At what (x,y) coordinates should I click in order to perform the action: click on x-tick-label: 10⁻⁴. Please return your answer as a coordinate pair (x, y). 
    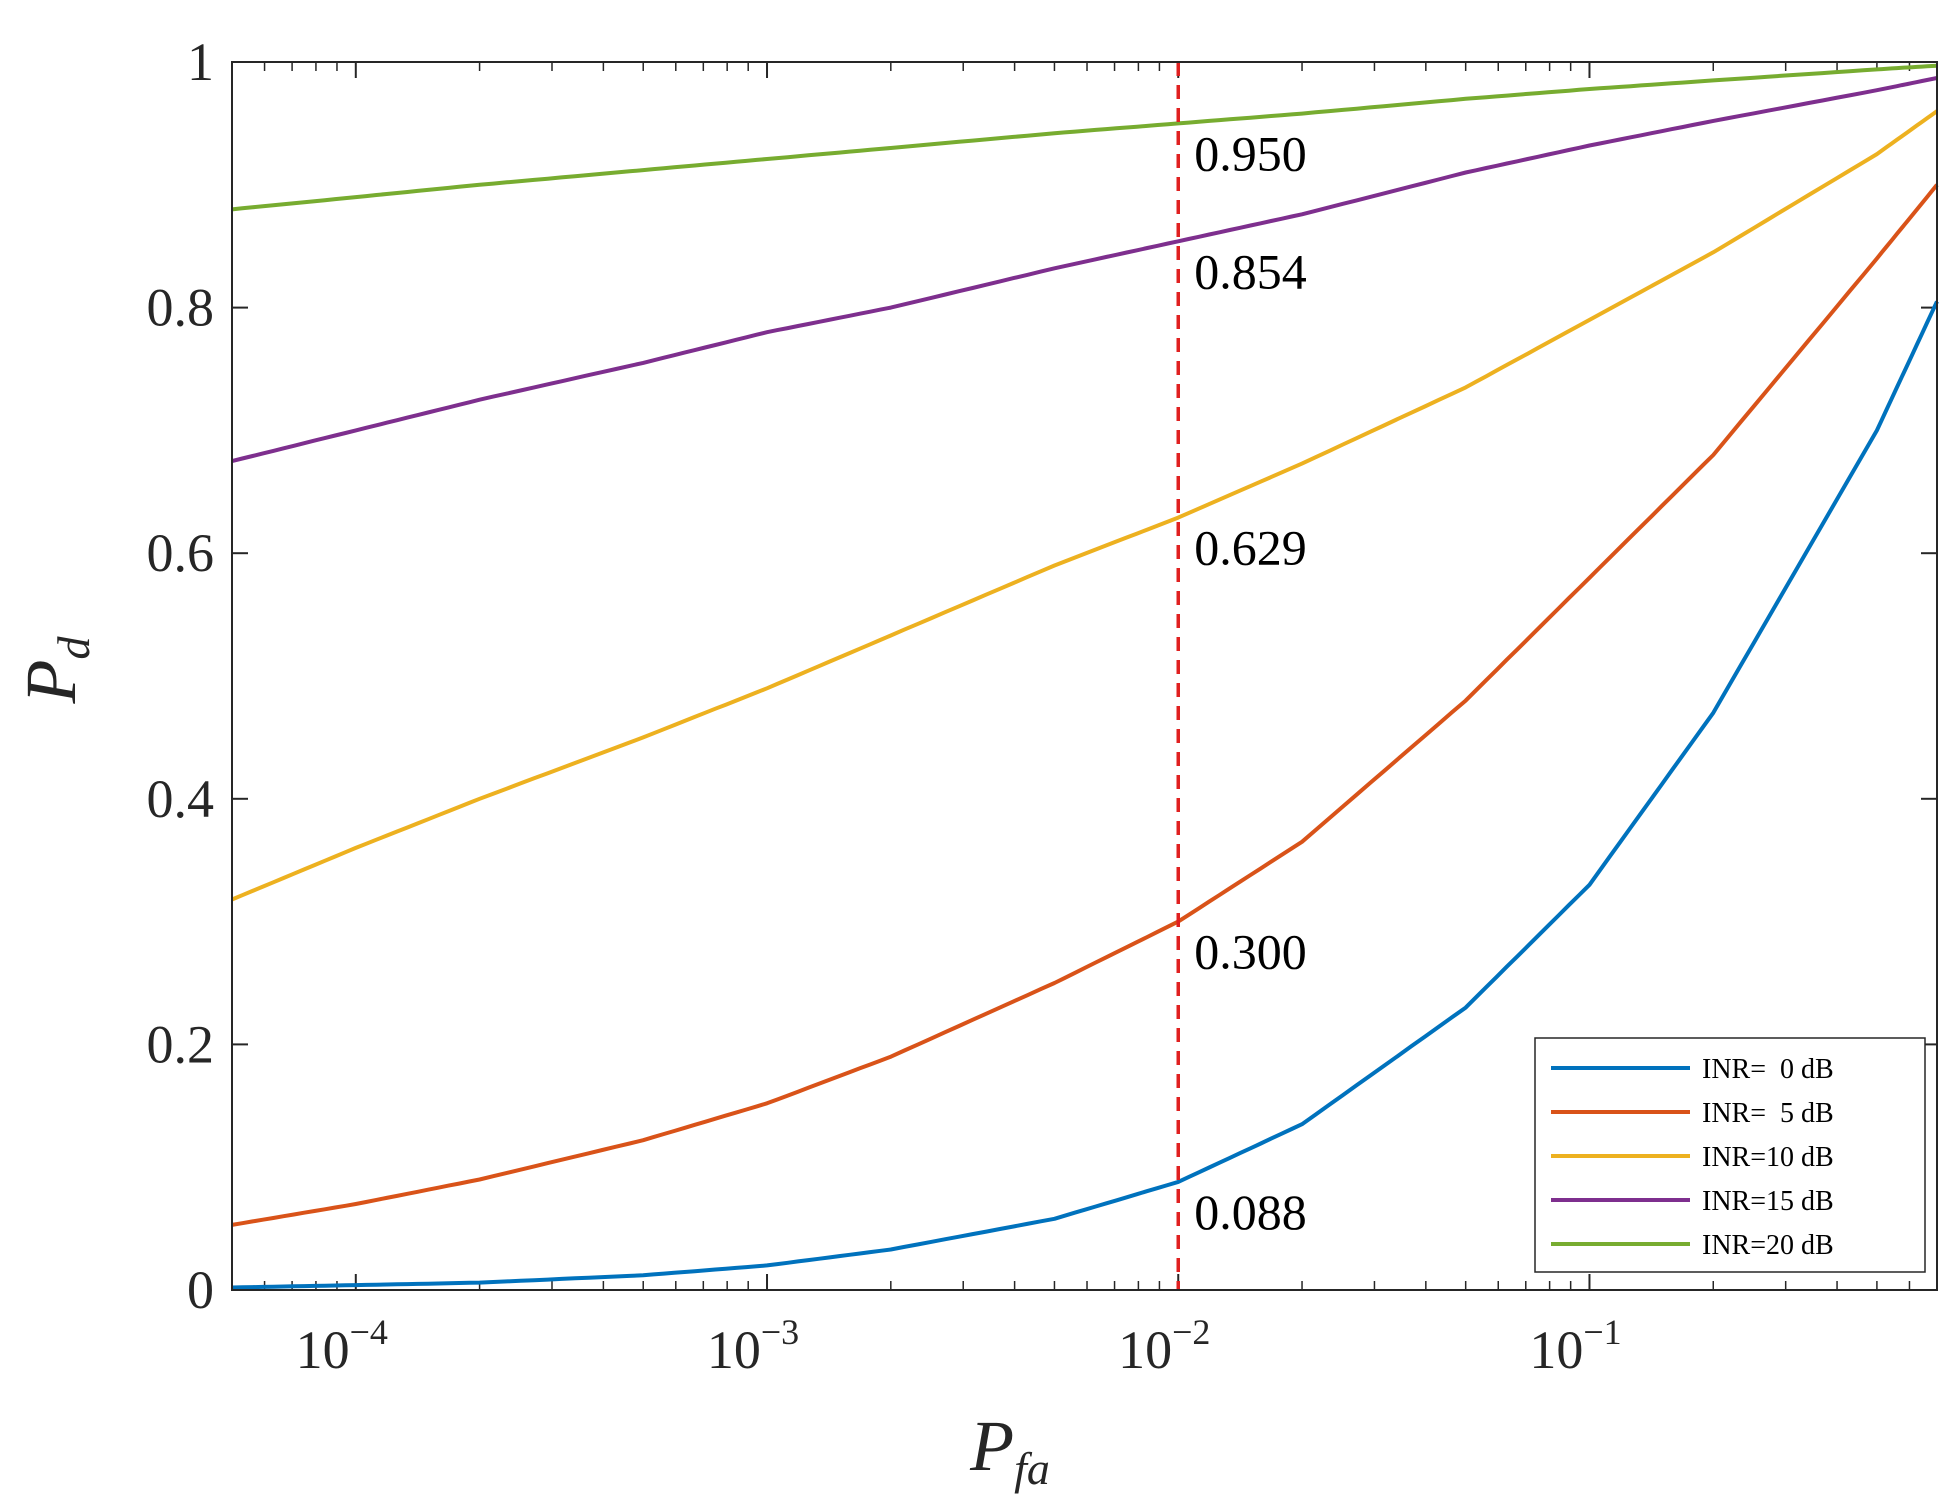
    Looking at the image, I should click on (342, 1346).